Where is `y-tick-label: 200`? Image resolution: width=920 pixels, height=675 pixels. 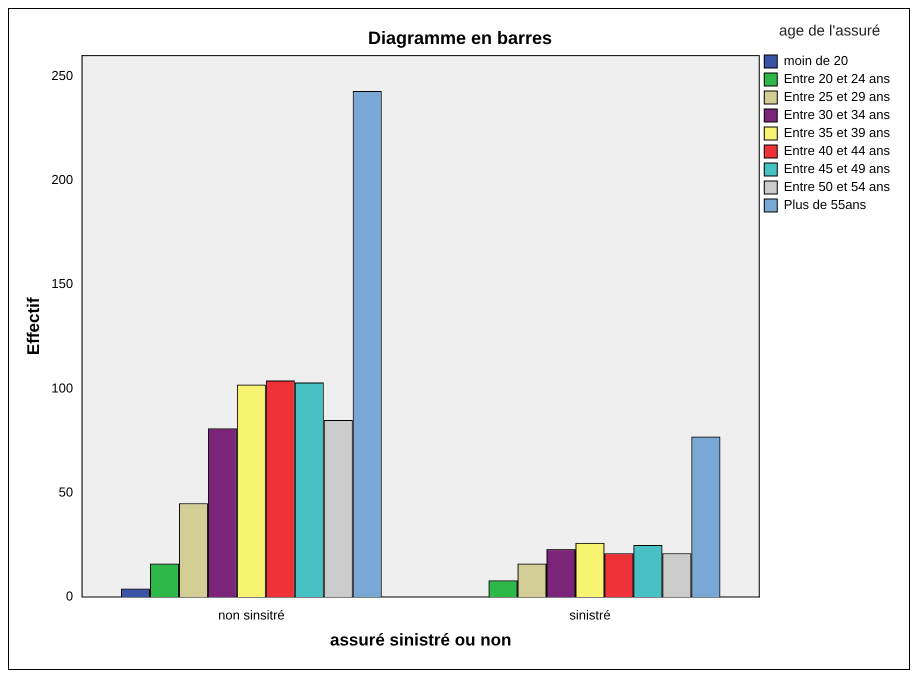 y-tick-label: 200 is located at coordinates (62, 180).